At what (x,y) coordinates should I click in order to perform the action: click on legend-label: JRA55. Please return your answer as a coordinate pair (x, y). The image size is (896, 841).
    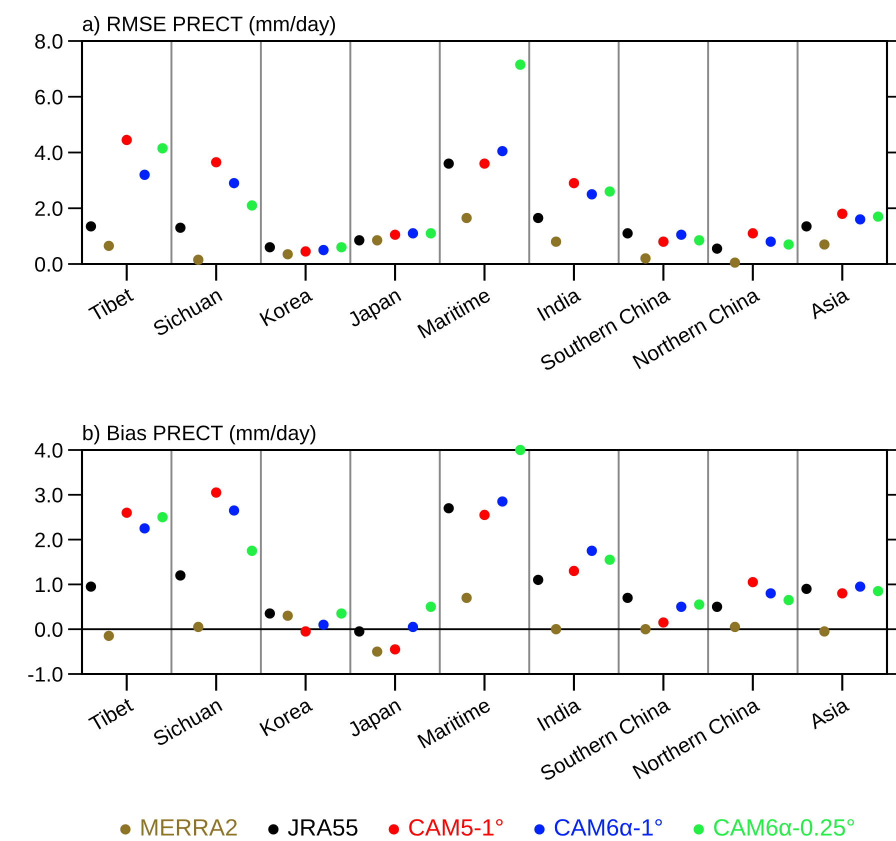
    Looking at the image, I should click on (323, 827).